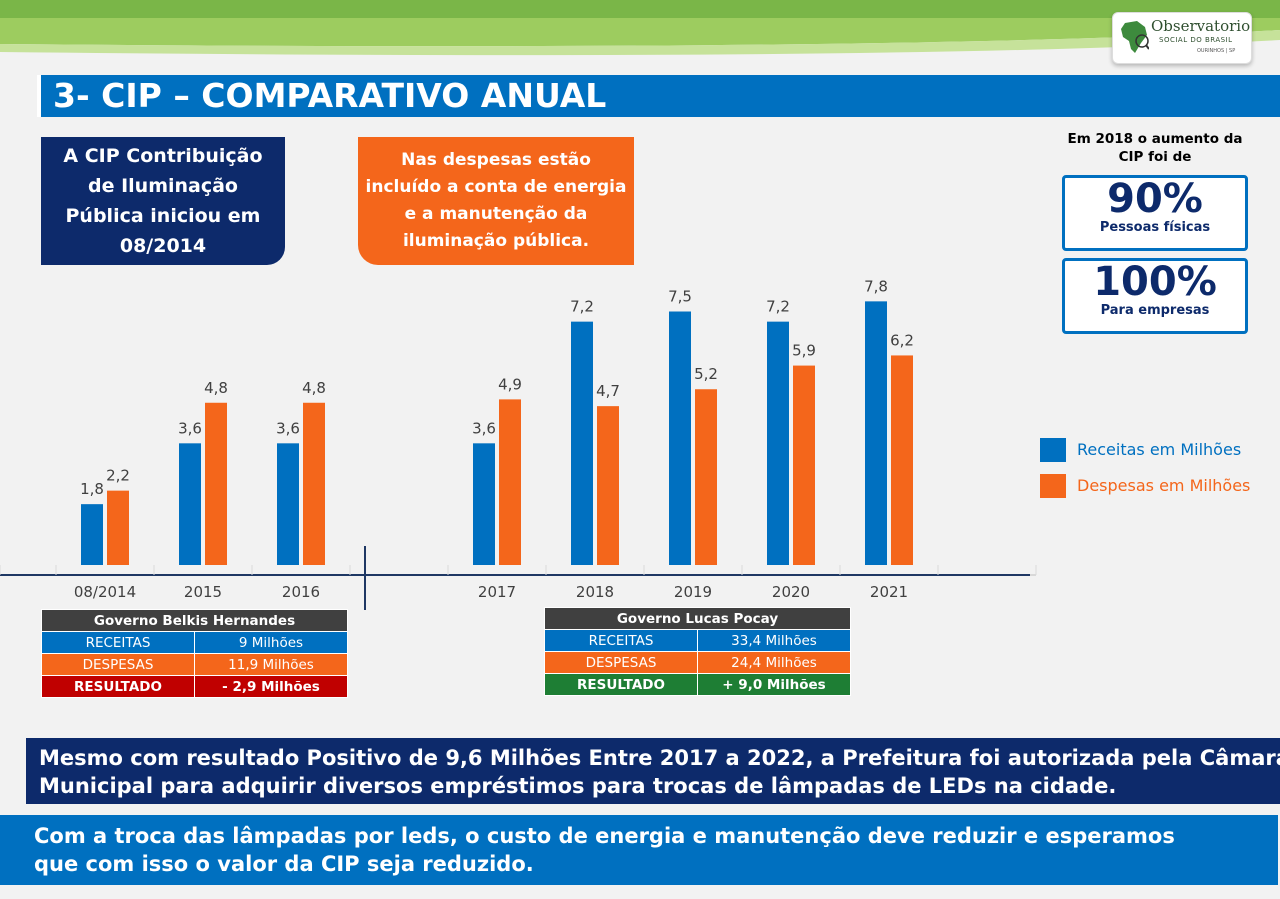 The height and width of the screenshot is (899, 1280). What do you see at coordinates (1201, 26) in the screenshot?
I see `logo-line-1: Observatorio` at bounding box center [1201, 26].